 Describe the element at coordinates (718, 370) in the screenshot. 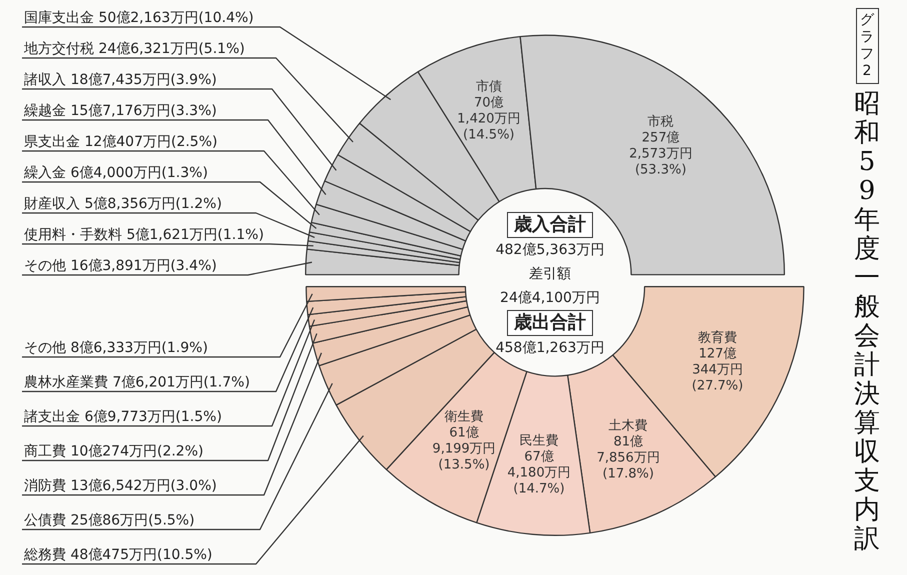

I see `data-label: 127億344万円(27.7%)` at that location.